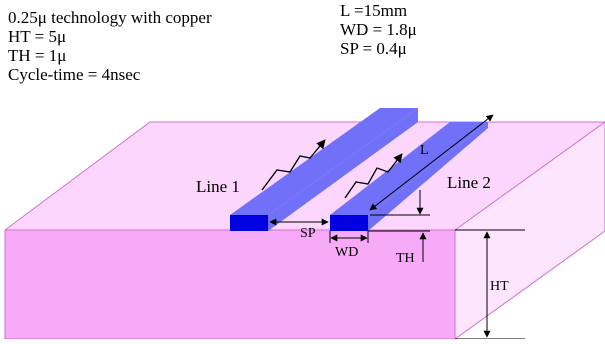  I want to click on width-label: WD, so click(346, 252).